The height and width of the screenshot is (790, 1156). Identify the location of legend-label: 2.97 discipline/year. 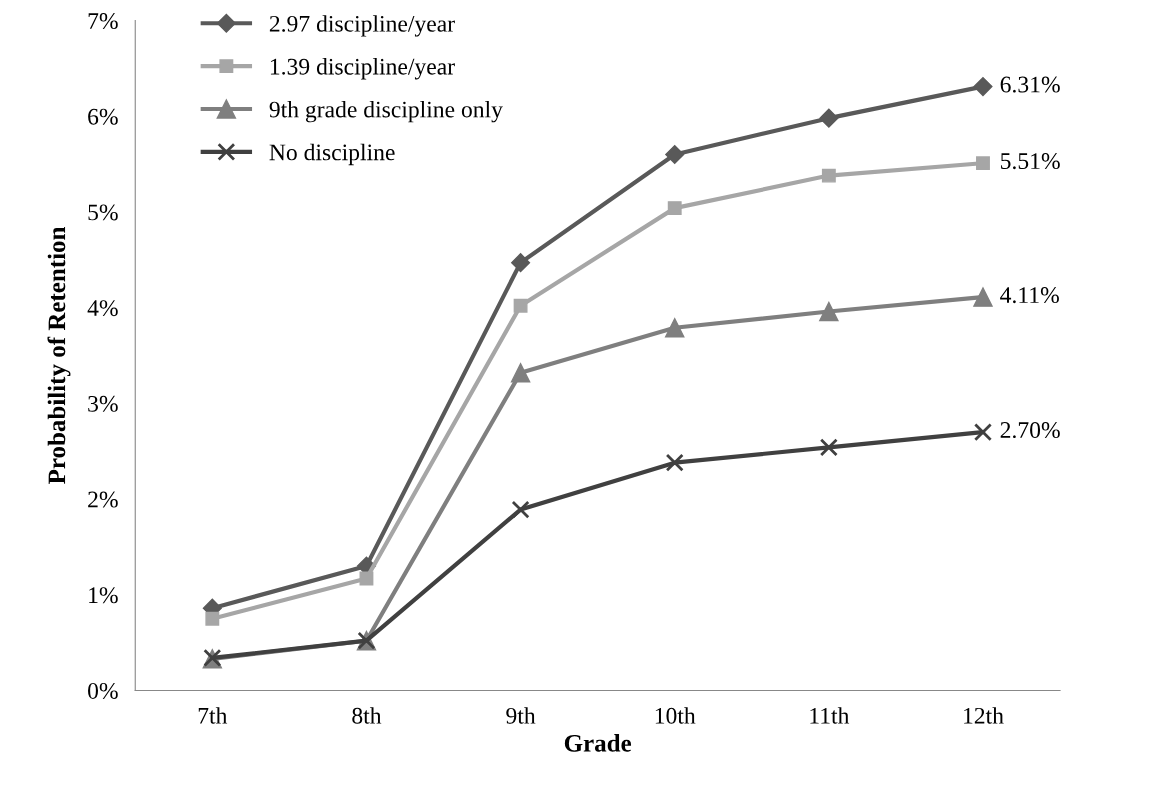
(362, 26).